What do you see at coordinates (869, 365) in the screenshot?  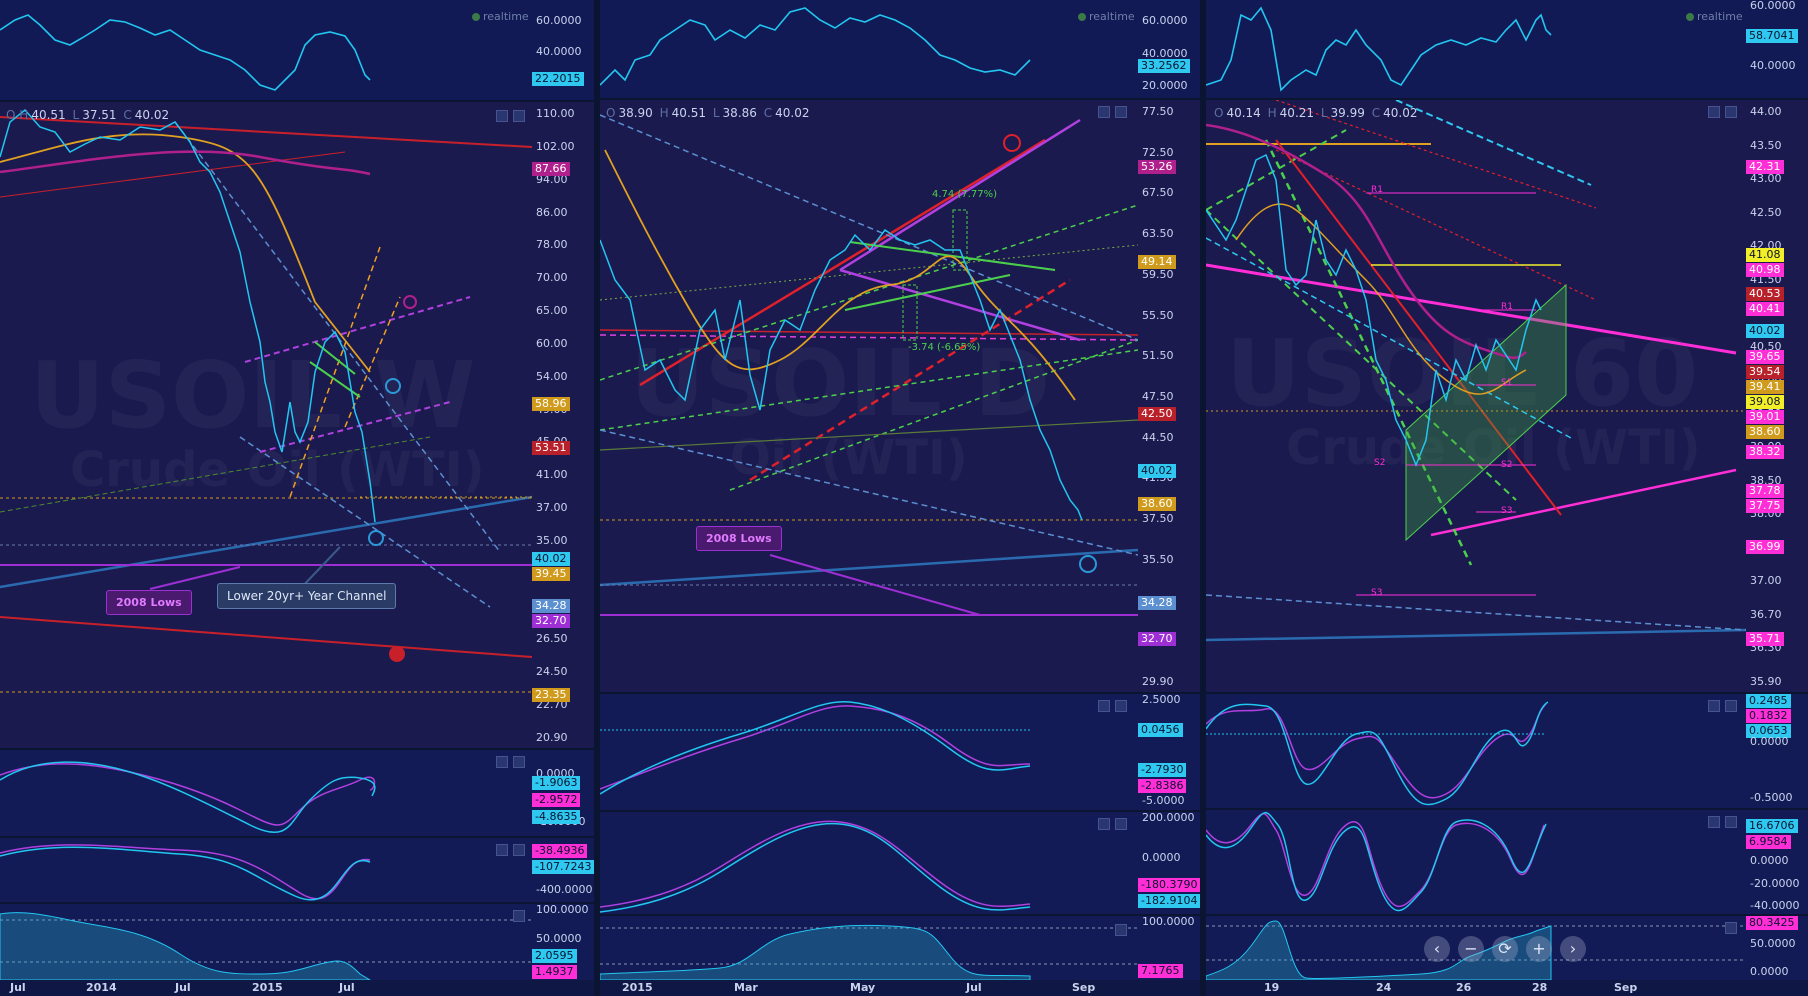 I see `price-plot` at bounding box center [869, 365].